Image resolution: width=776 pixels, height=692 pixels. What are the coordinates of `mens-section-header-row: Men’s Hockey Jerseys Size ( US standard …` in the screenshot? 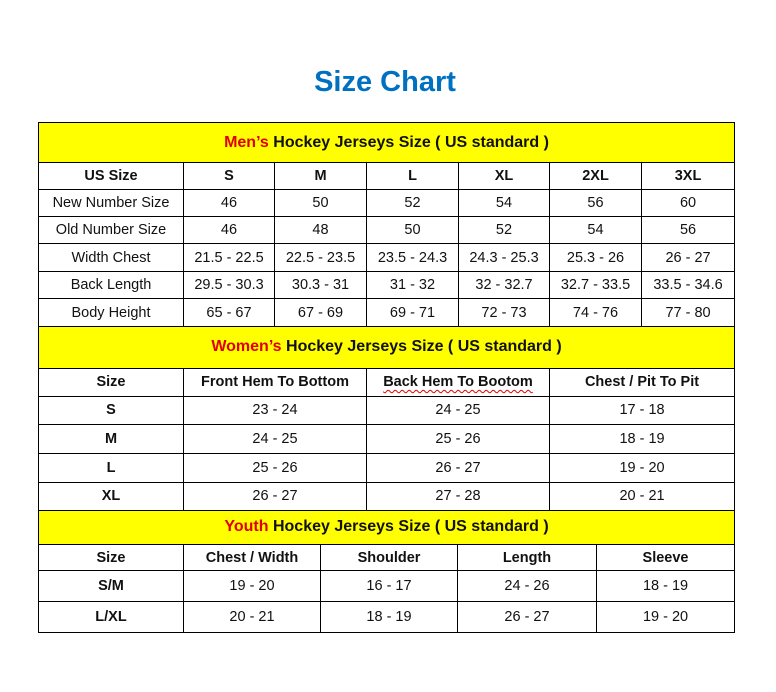 It's located at (386, 142).